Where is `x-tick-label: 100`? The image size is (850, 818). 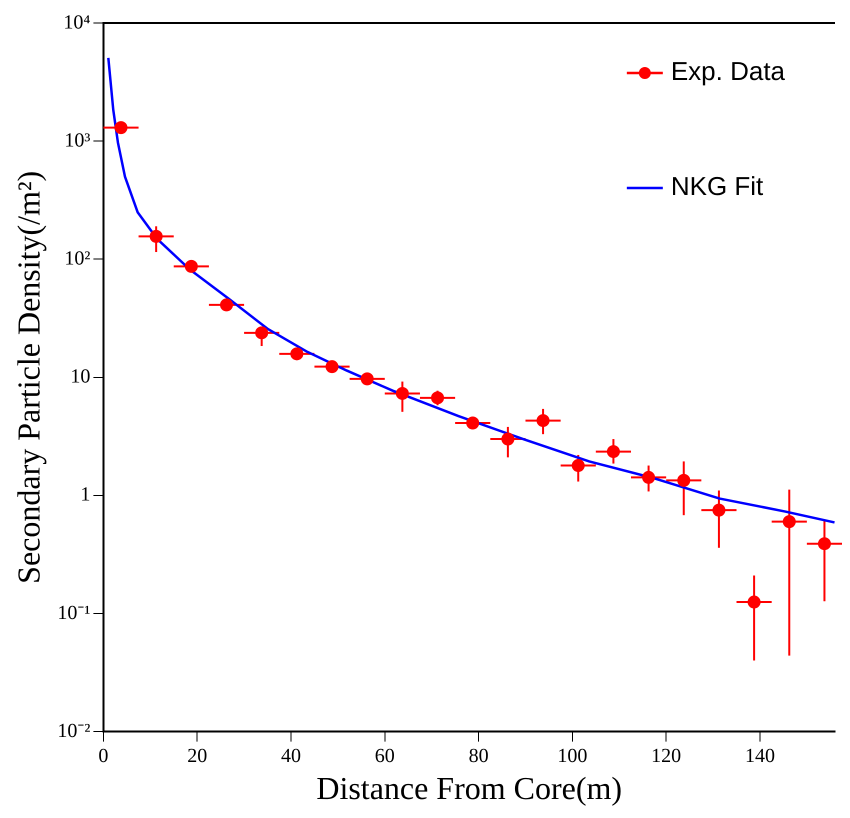
x-tick-label: 100 is located at coordinates (572, 755).